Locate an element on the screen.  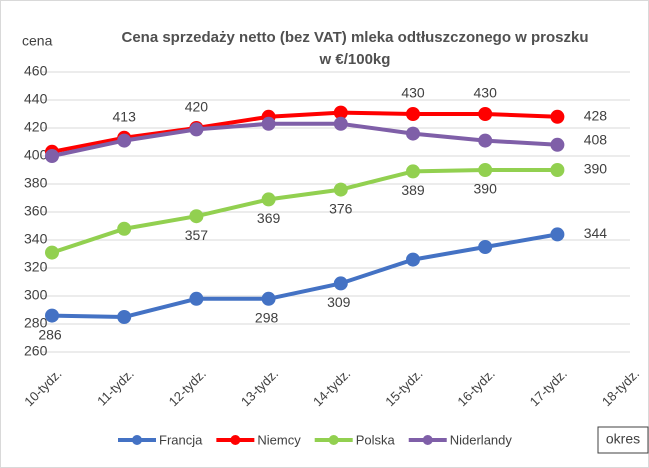
data-label: 286 is located at coordinates (50, 334).